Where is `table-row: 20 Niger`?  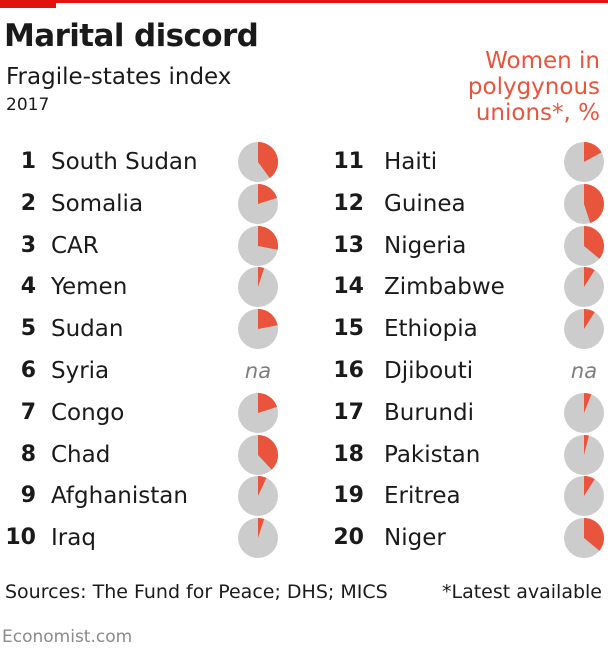 table-row: 20 Niger is located at coordinates (468, 538).